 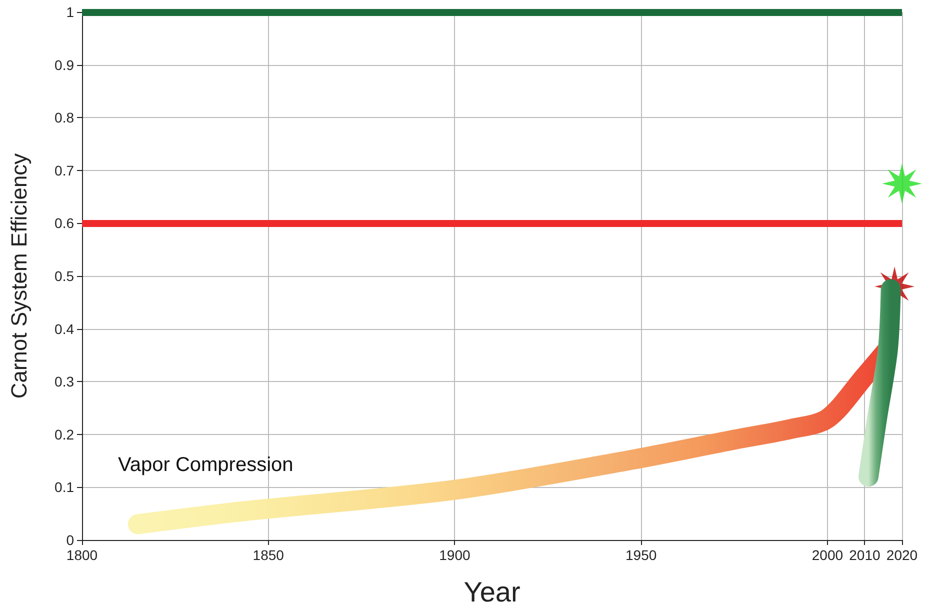 I want to click on x-axis-title: Year, so click(x=492, y=592).